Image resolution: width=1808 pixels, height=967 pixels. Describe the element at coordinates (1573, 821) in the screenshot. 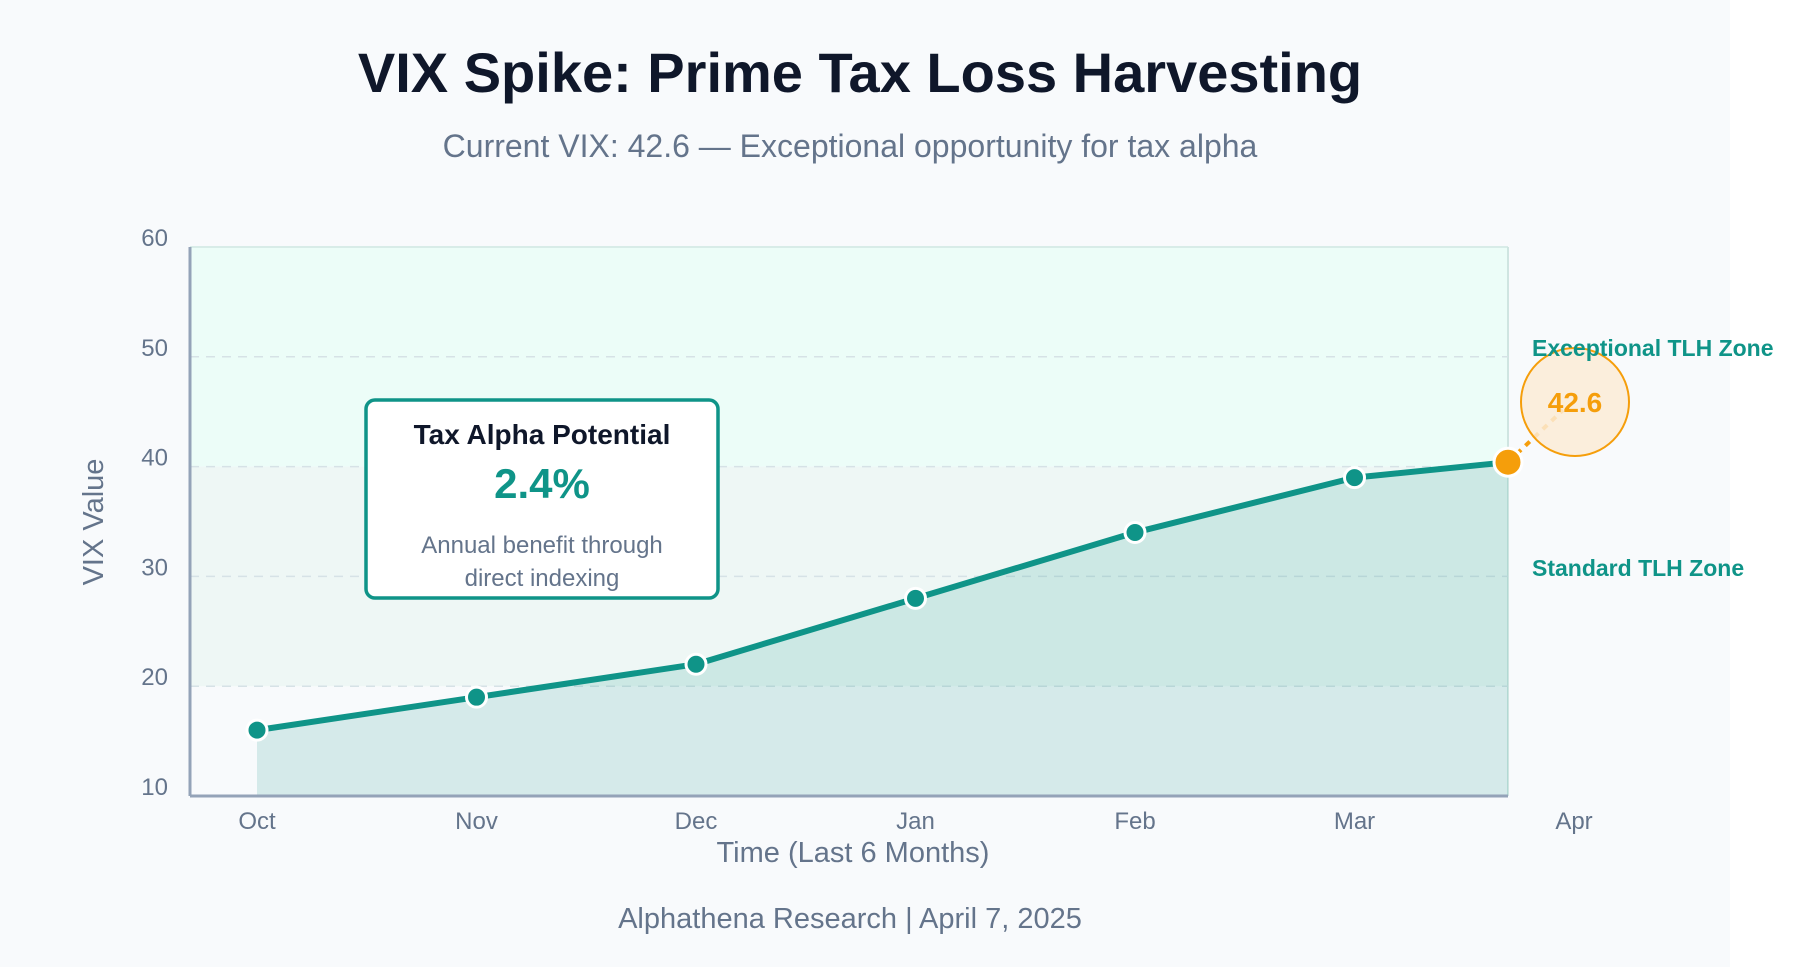

I see `x-tick-apr: Apr` at that location.